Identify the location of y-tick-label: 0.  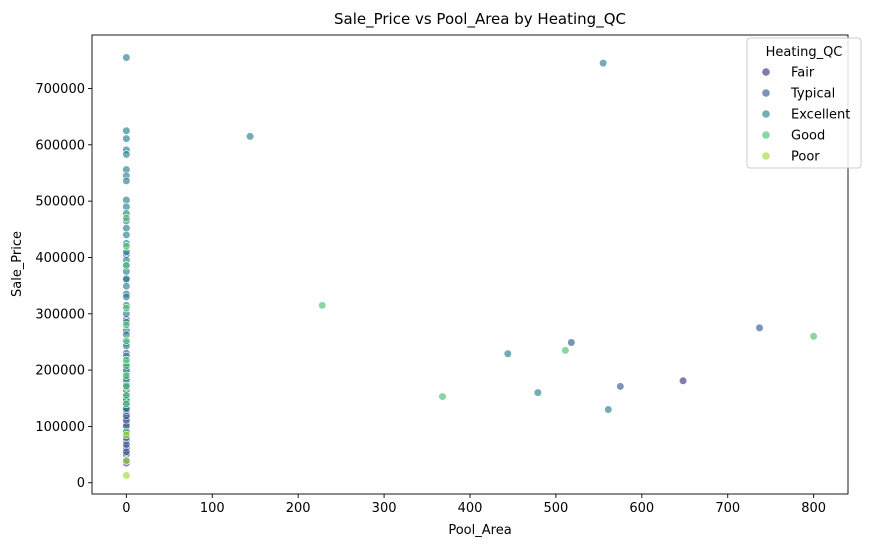
(81, 483).